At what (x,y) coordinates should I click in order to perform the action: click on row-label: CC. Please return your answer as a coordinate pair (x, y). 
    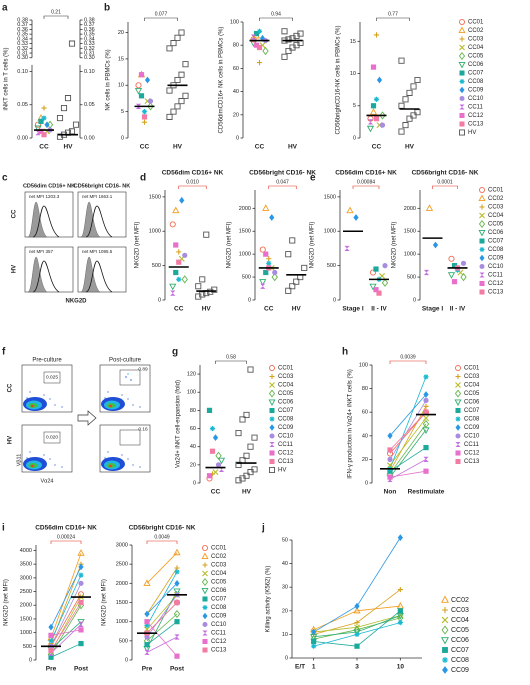
    Looking at the image, I should click on (11, 387).